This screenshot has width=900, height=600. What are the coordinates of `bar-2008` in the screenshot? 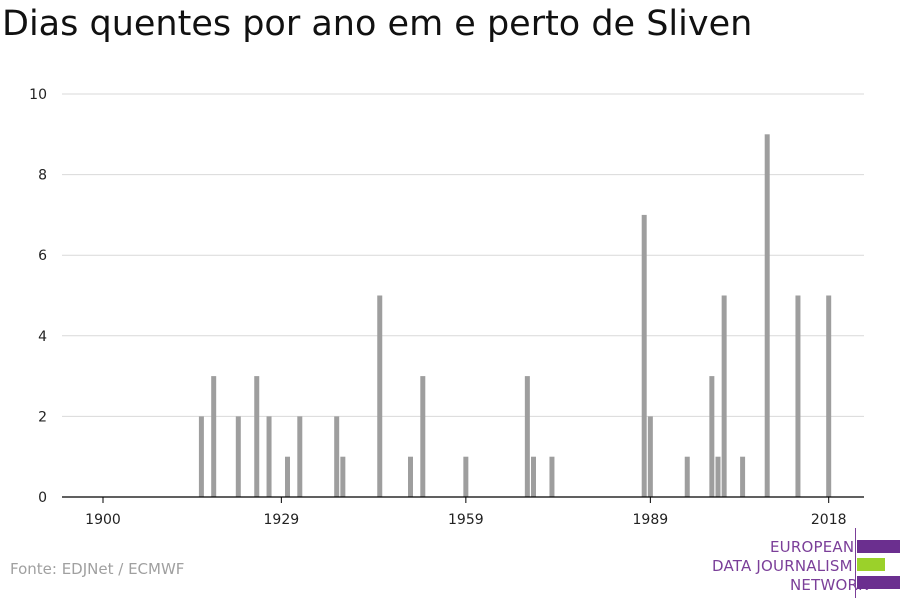 It's located at (767, 316).